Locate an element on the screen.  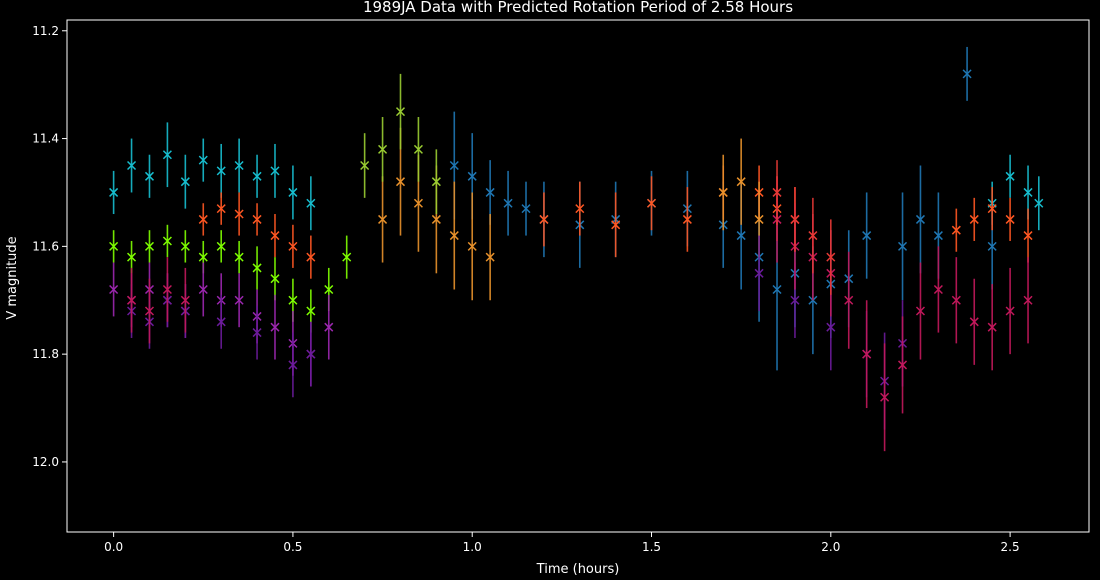
x-axis-label: Time (hours) is located at coordinates (578, 569).